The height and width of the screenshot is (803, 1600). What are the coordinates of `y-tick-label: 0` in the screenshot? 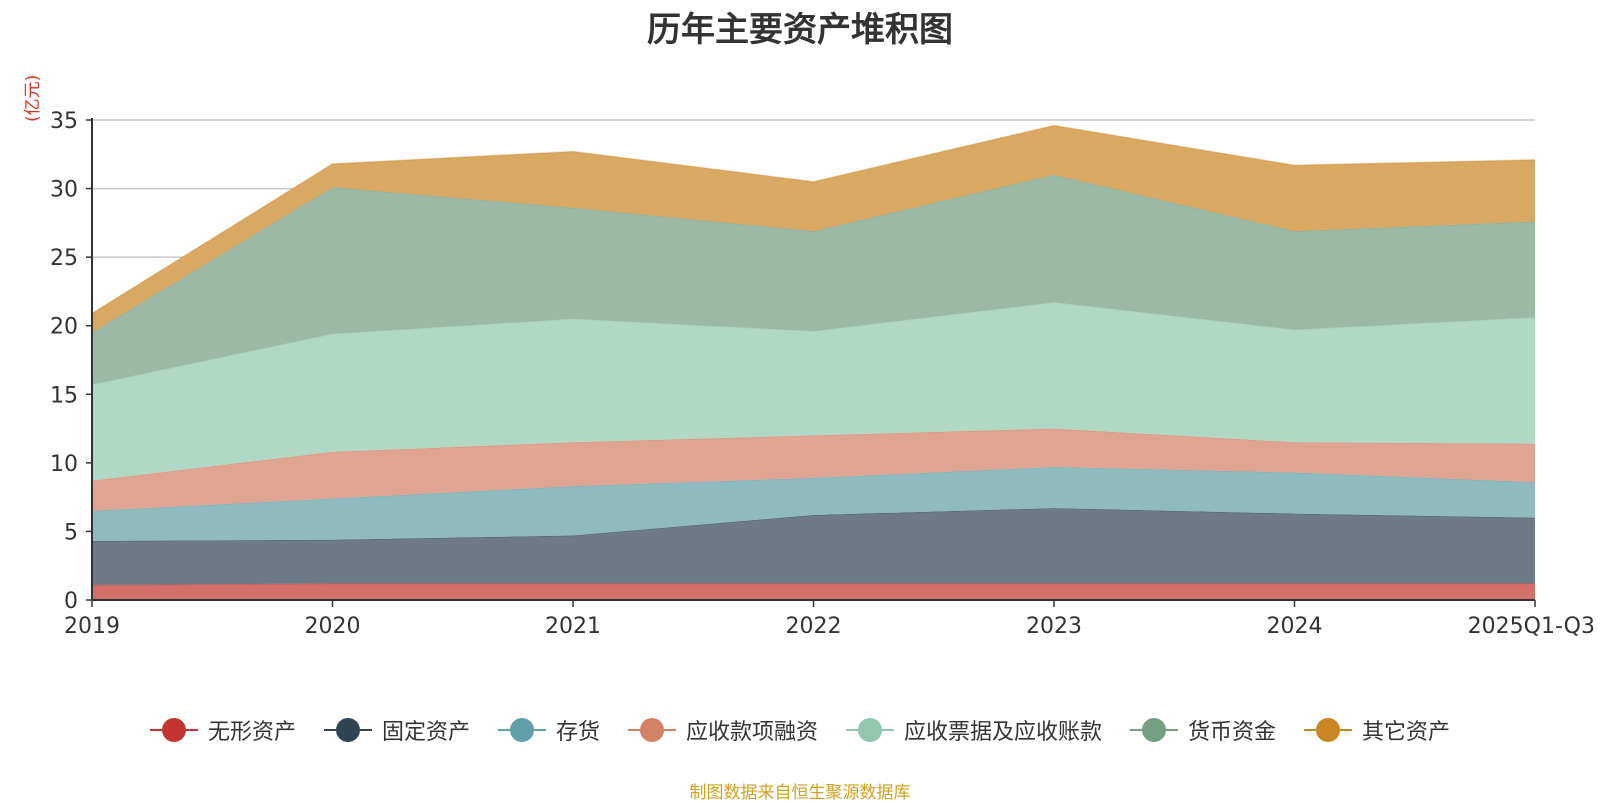 It's located at (71, 601).